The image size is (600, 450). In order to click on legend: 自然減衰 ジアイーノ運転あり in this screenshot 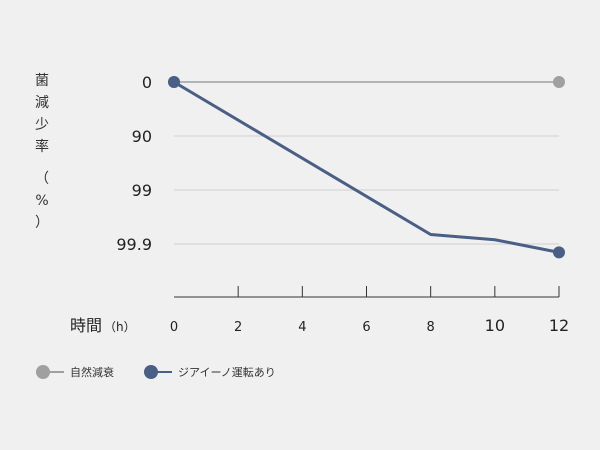, I will do `click(171, 372)`.